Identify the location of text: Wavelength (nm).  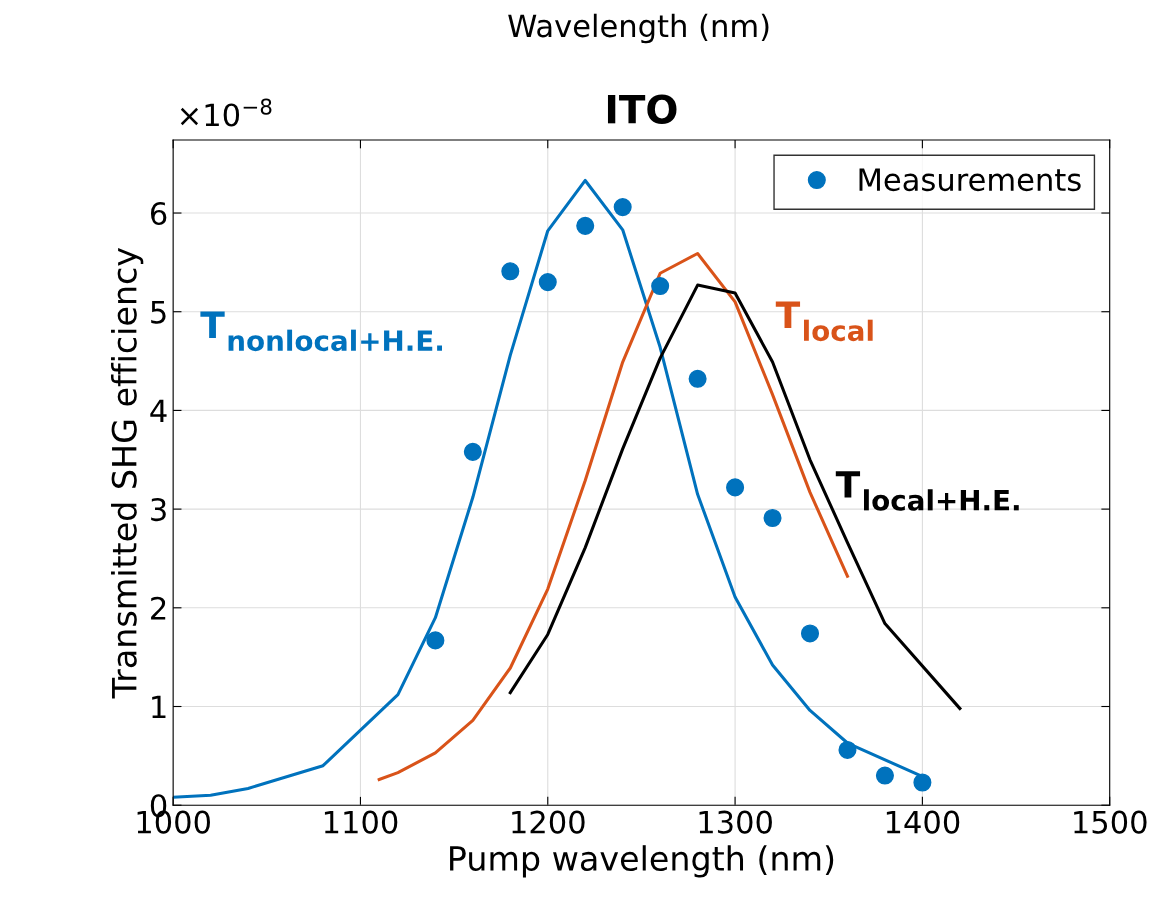
(638, 28).